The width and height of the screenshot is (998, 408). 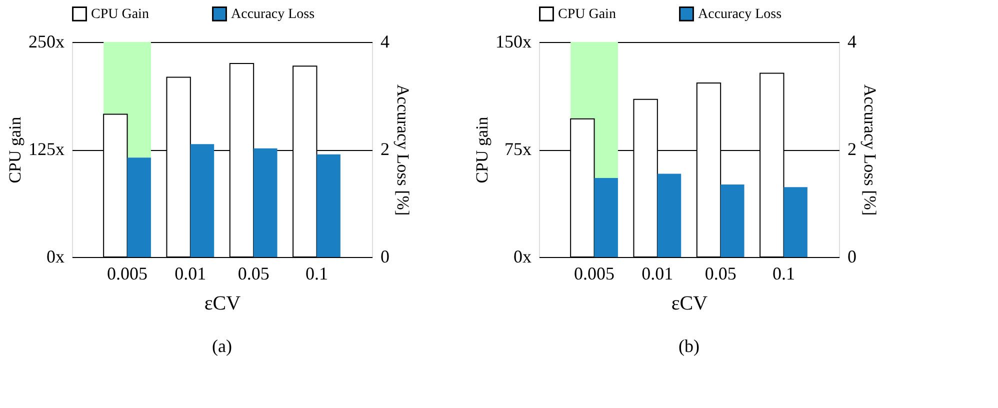 I want to click on y-tick-label: 75x, so click(x=518, y=149).